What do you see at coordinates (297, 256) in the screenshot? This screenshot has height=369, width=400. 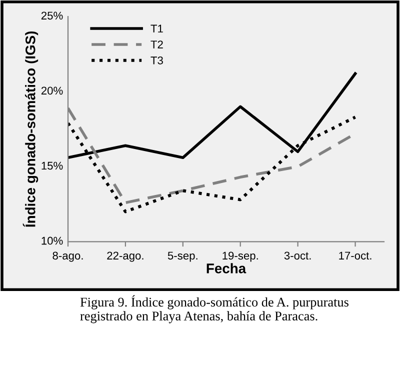 I see `x-tick-label: 3-oct.` at bounding box center [297, 256].